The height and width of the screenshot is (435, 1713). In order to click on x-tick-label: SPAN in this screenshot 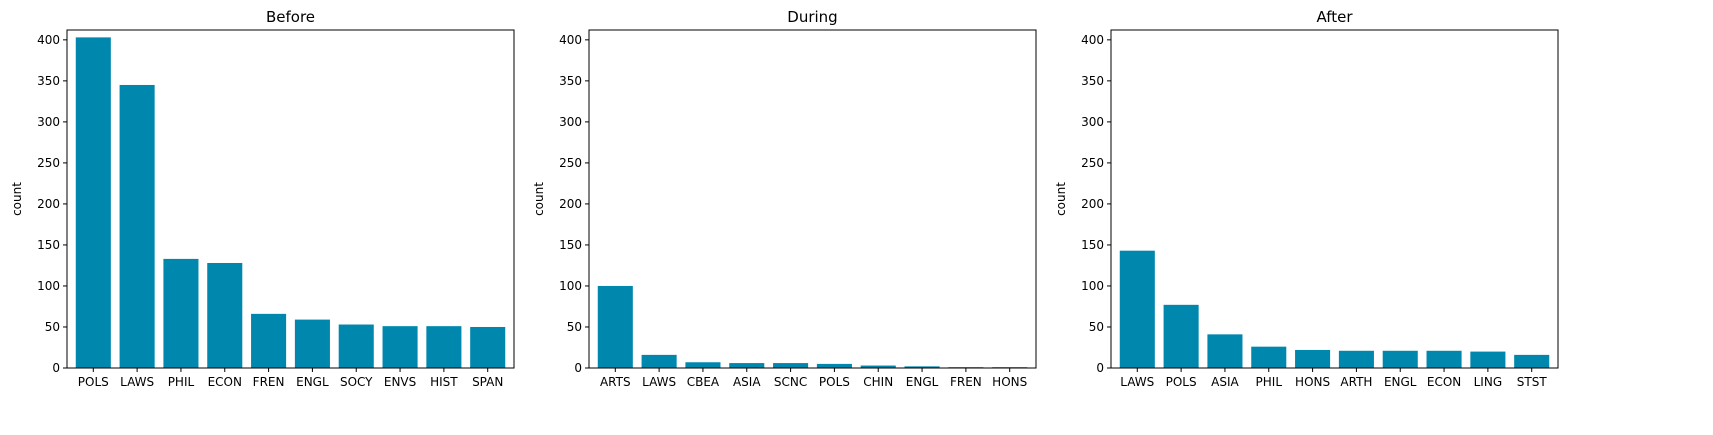, I will do `click(487, 382)`.